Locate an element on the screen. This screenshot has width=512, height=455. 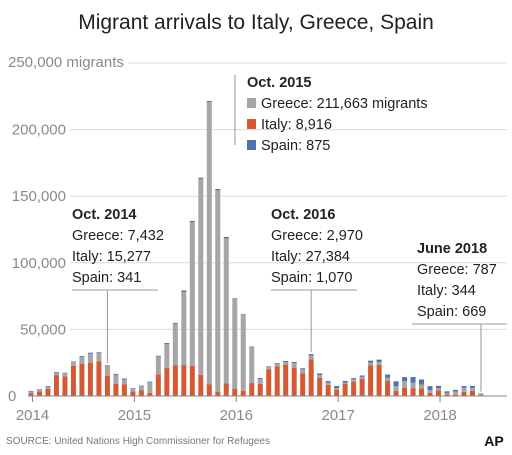
annotation-line: Greece: 787 is located at coordinates (457, 270).